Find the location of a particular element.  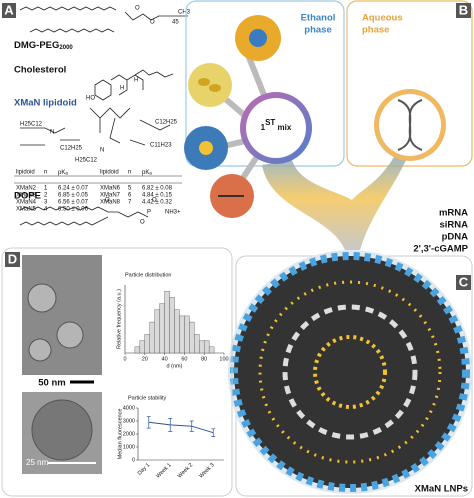

text: DMG-PEG is located at coordinates (36, 45).